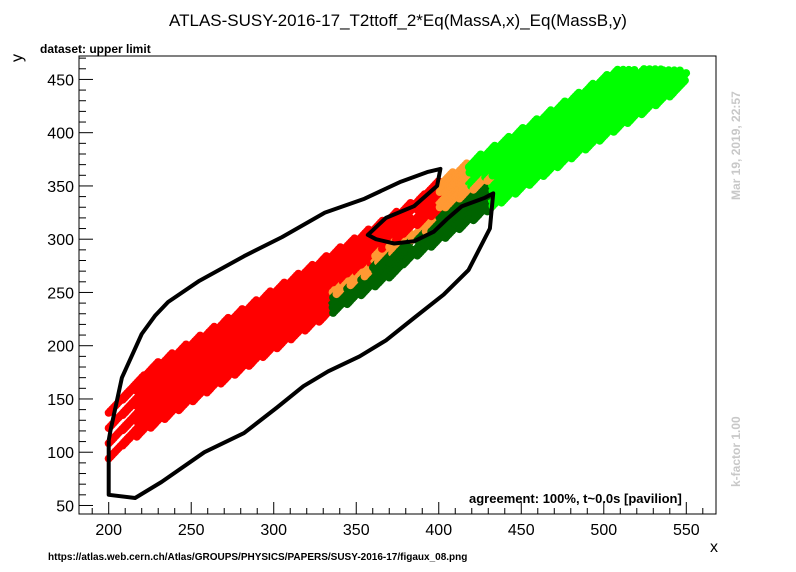 The width and height of the screenshot is (796, 572). Describe the element at coordinates (736, 145) in the screenshot. I see `timestamp-label: Mar 19, 2019, 22:57` at that location.